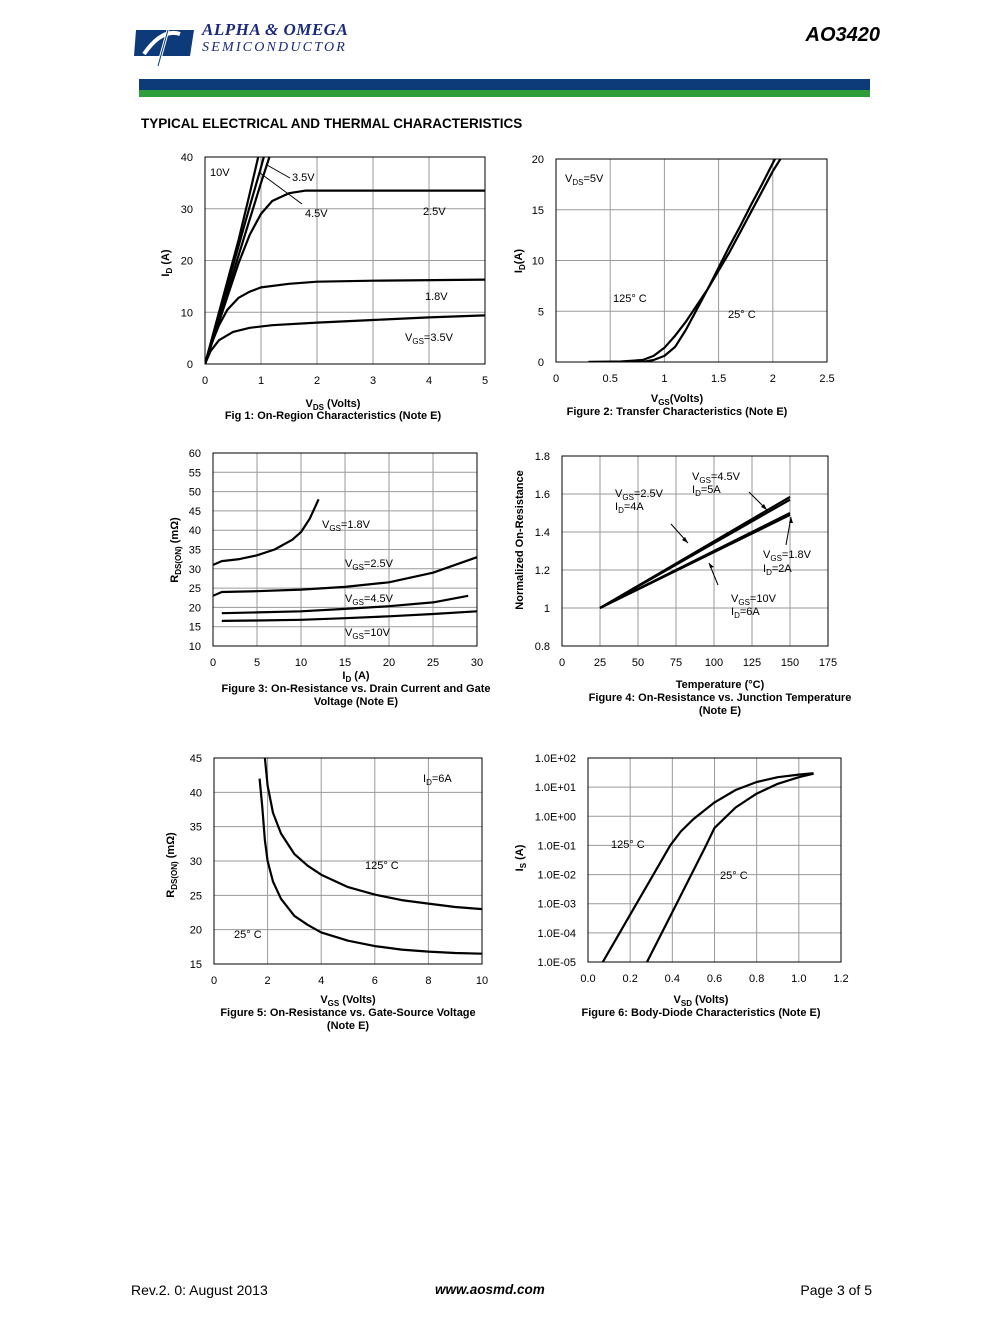  I want to click on tick-label-x: 0.6, so click(714, 979).